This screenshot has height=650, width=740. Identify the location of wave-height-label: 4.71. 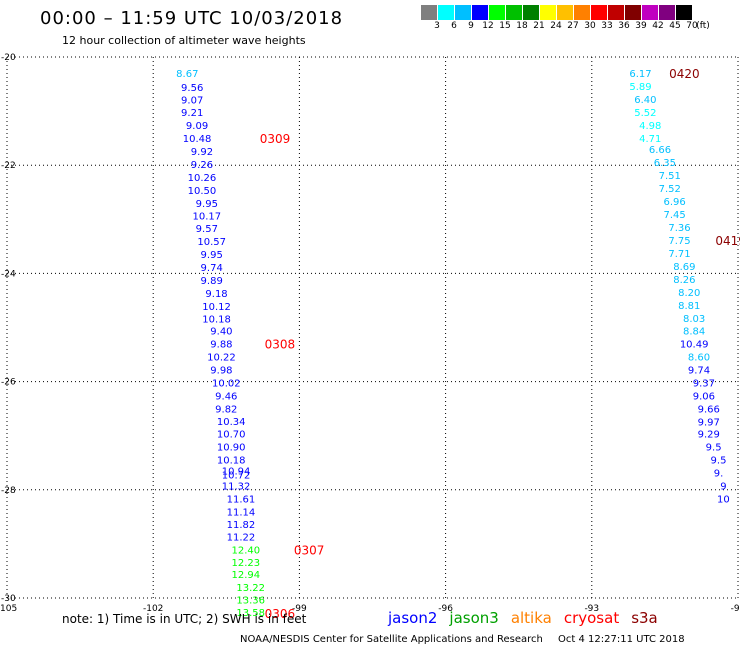
(650, 139).